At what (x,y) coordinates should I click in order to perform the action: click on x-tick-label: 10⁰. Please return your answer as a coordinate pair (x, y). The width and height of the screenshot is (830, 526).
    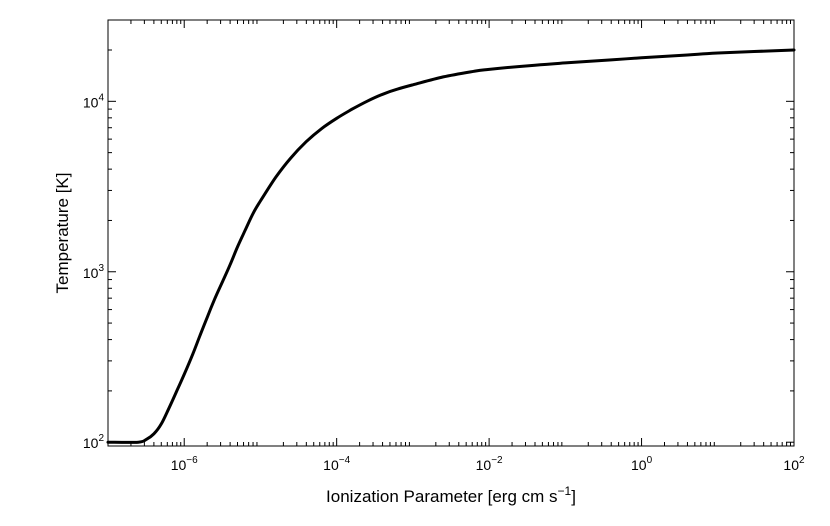
    Looking at the image, I should click on (642, 464).